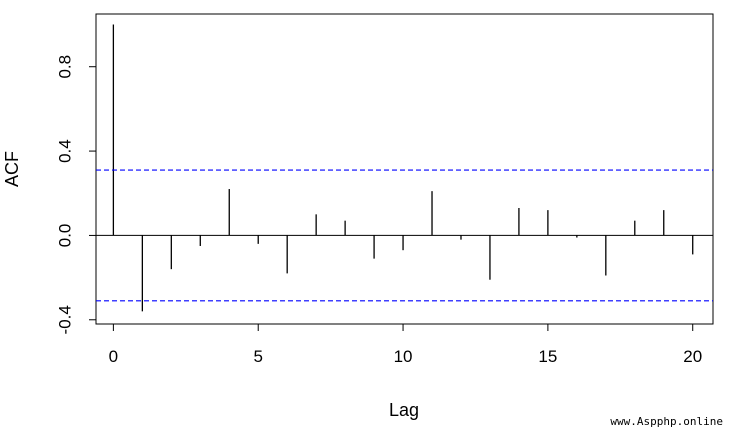 The width and height of the screenshot is (729, 430). I want to click on x-axis-title: Lag, so click(404, 410).